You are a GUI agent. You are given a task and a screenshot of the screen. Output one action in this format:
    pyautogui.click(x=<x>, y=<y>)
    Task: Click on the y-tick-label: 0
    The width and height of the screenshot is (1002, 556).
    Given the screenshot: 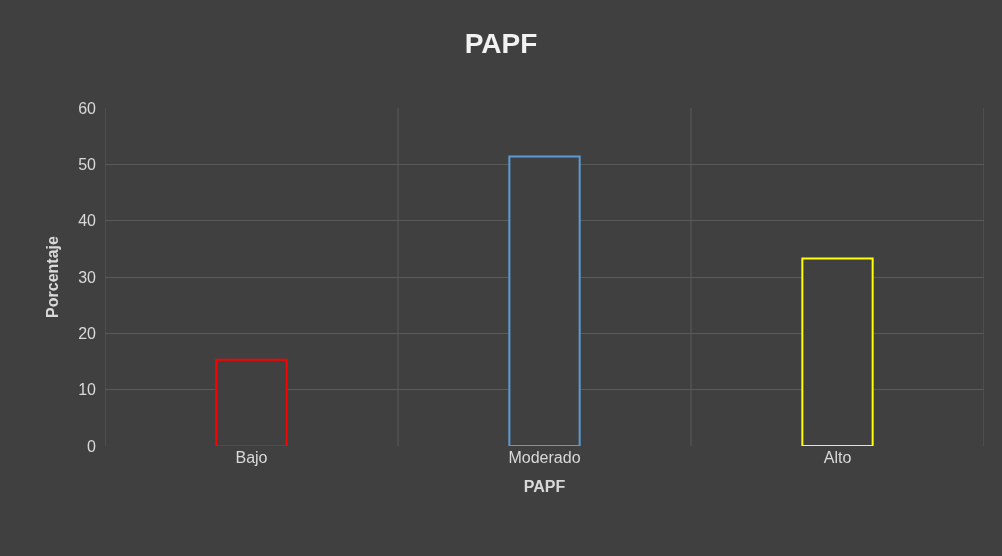 What is the action you would take?
    pyautogui.click(x=92, y=446)
    